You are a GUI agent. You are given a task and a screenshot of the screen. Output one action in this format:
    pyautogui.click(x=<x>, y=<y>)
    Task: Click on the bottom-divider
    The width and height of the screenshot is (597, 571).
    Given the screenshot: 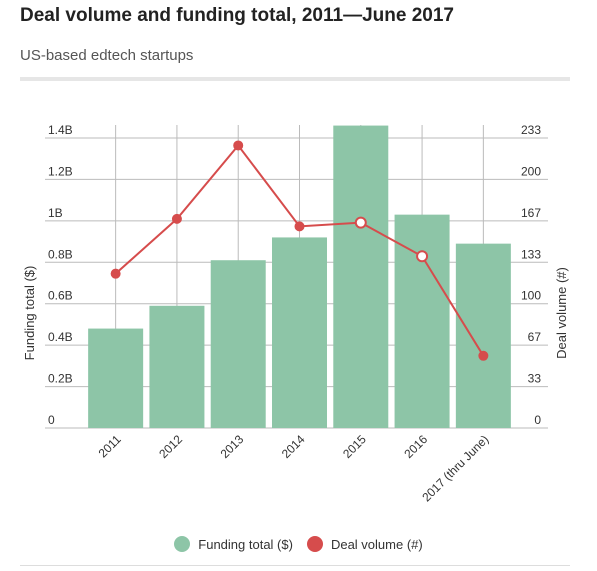 What is the action you would take?
    pyautogui.click(x=295, y=565)
    